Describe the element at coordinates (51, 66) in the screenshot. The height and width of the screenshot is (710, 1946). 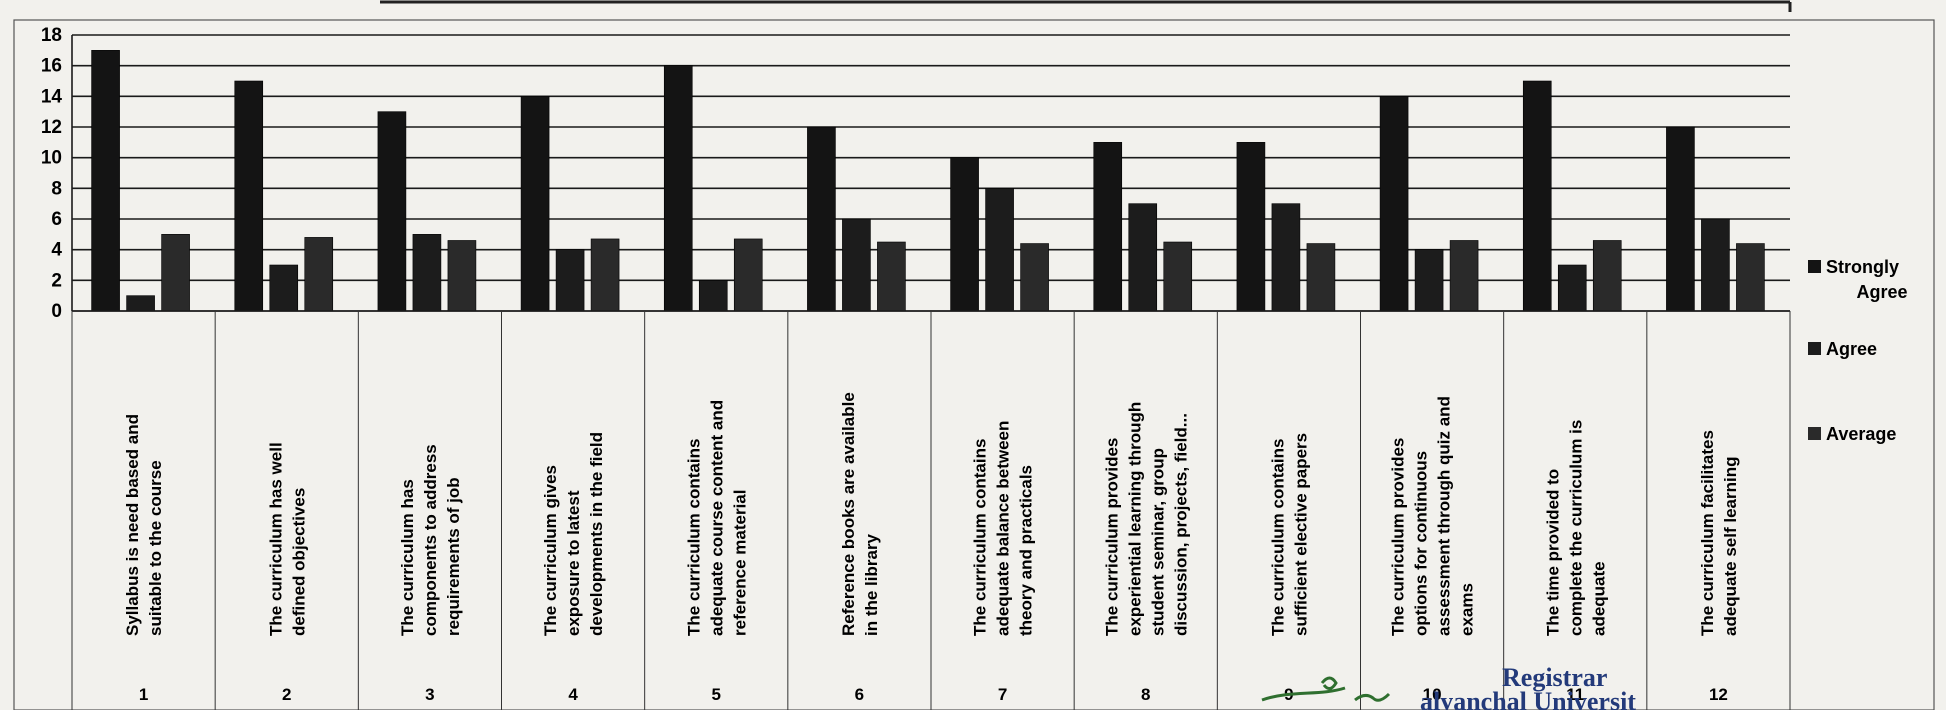
I see `y-tick-label: 16` at that location.